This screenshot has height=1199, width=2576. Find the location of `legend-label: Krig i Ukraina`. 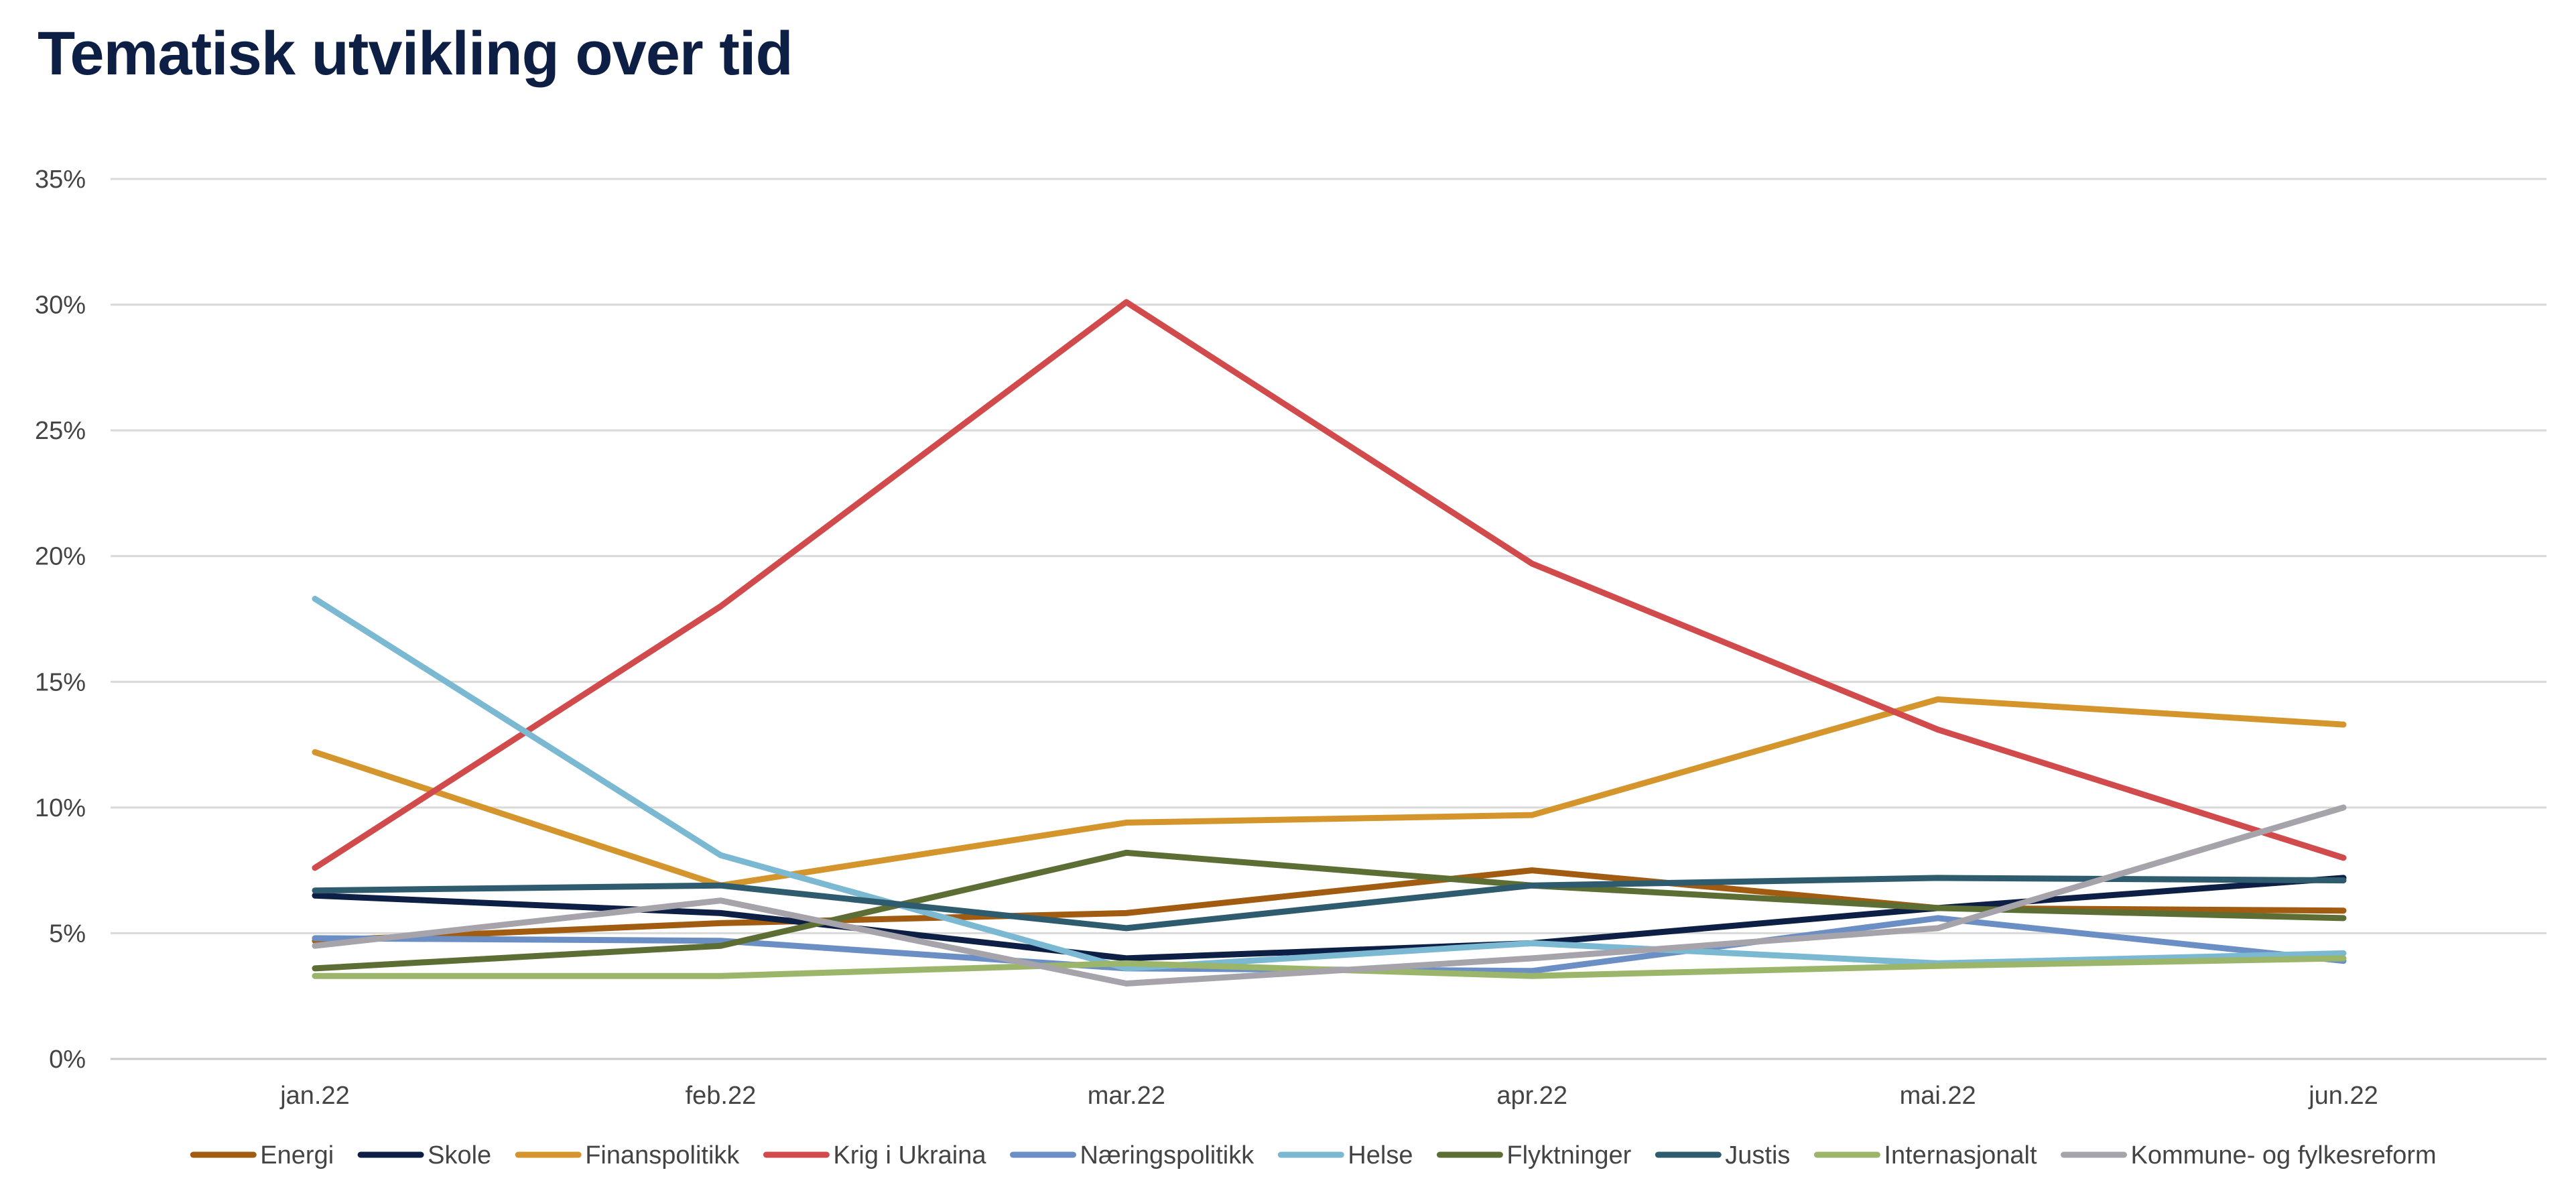

legend-label: Krig i Ukraina is located at coordinates (909, 1155).